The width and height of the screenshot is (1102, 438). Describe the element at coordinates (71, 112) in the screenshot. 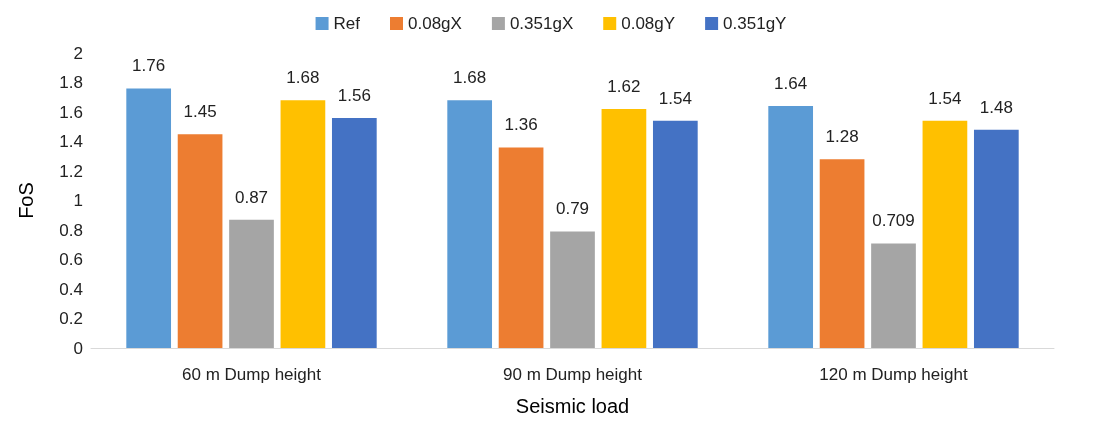

I see `y-tick-label: 1.6` at that location.